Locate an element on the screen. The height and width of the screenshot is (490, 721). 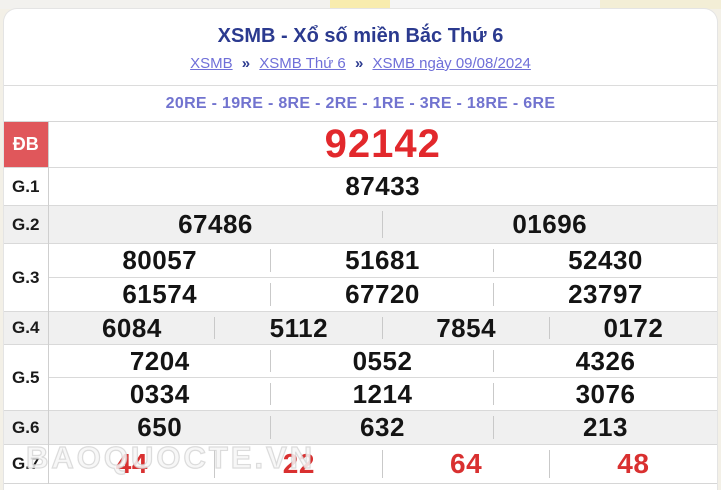
prize-value-g5: 1214 is located at coordinates (382, 394).